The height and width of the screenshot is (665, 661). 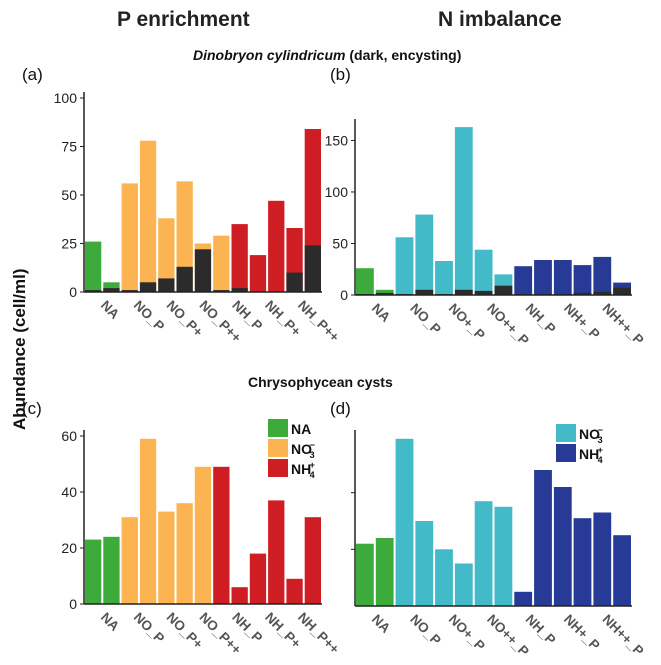 I want to click on legend-d-label: NH, so click(x=589, y=454).